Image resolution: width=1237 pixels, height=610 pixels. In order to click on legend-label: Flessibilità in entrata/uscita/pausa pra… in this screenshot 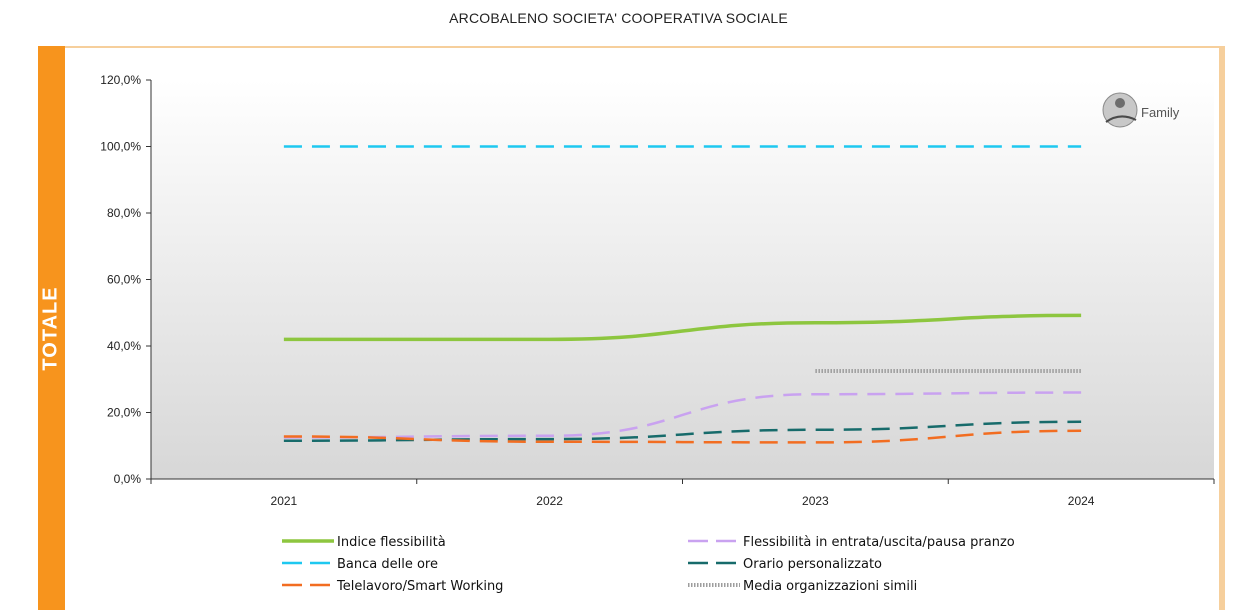, I will do `click(879, 542)`.